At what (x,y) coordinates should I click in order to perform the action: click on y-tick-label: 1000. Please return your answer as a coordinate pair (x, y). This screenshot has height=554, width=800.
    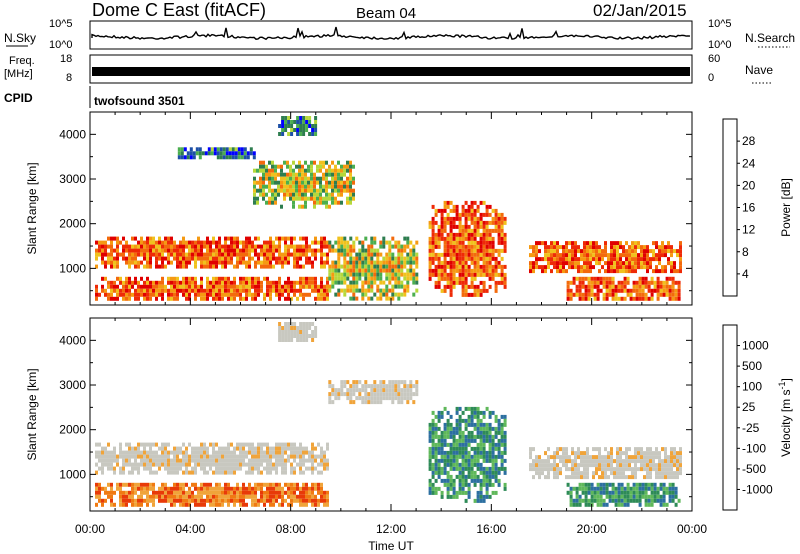
    Looking at the image, I should click on (72, 474).